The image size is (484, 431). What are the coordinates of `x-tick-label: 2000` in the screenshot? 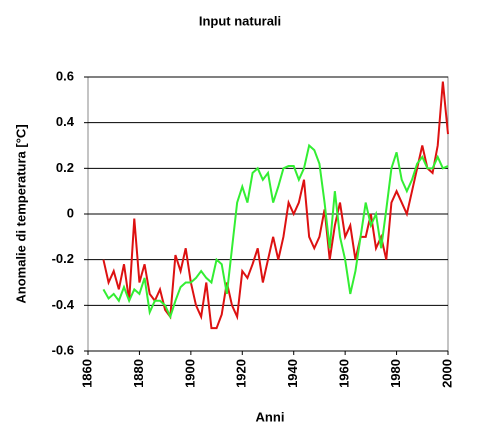 It's located at (446, 373).